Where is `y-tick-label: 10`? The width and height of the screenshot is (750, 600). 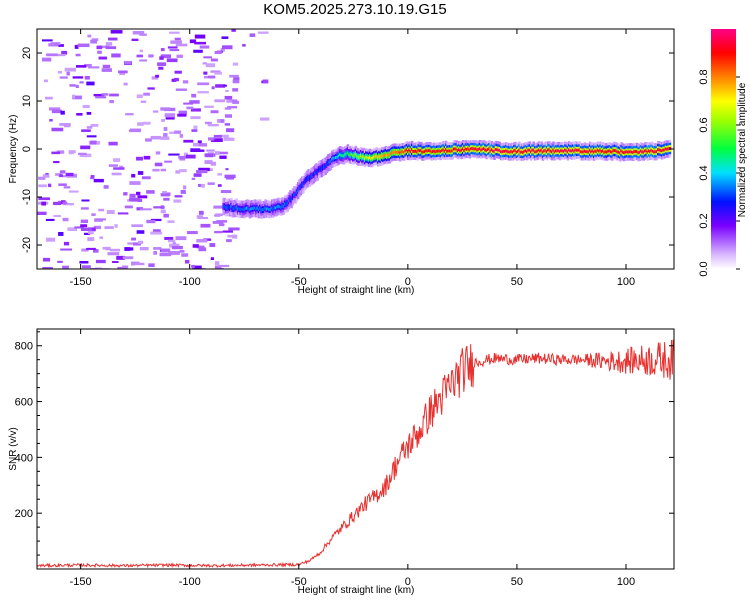
y-tick-label: 10 is located at coordinates (27, 101).